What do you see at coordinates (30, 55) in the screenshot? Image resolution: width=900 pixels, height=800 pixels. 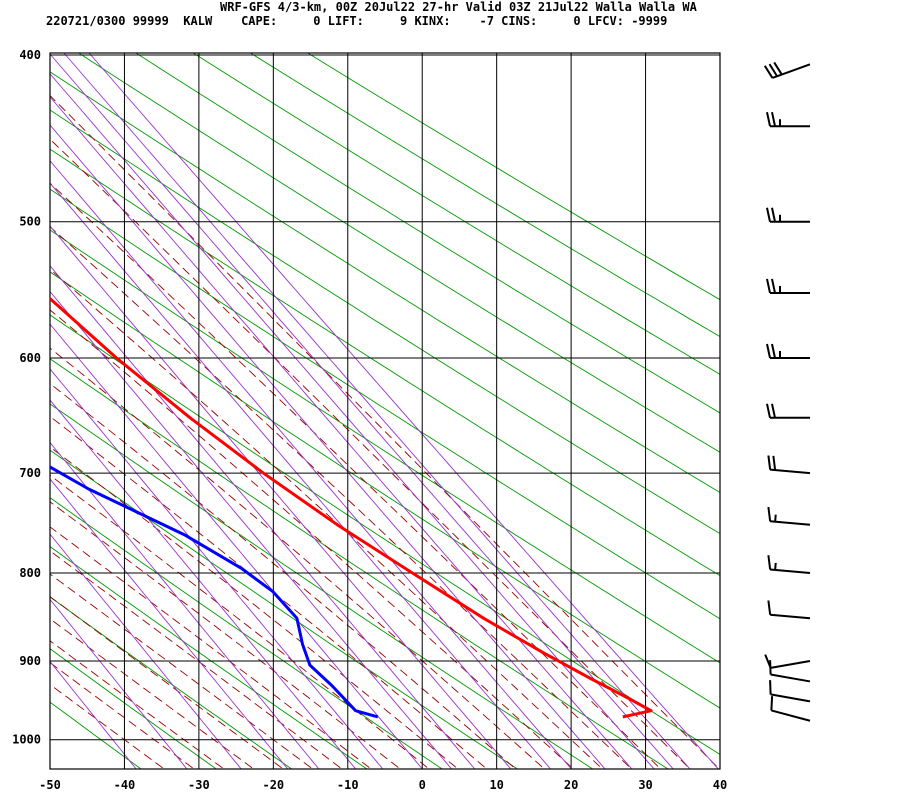 I see `y-tick-label: 400` at bounding box center [30, 55].